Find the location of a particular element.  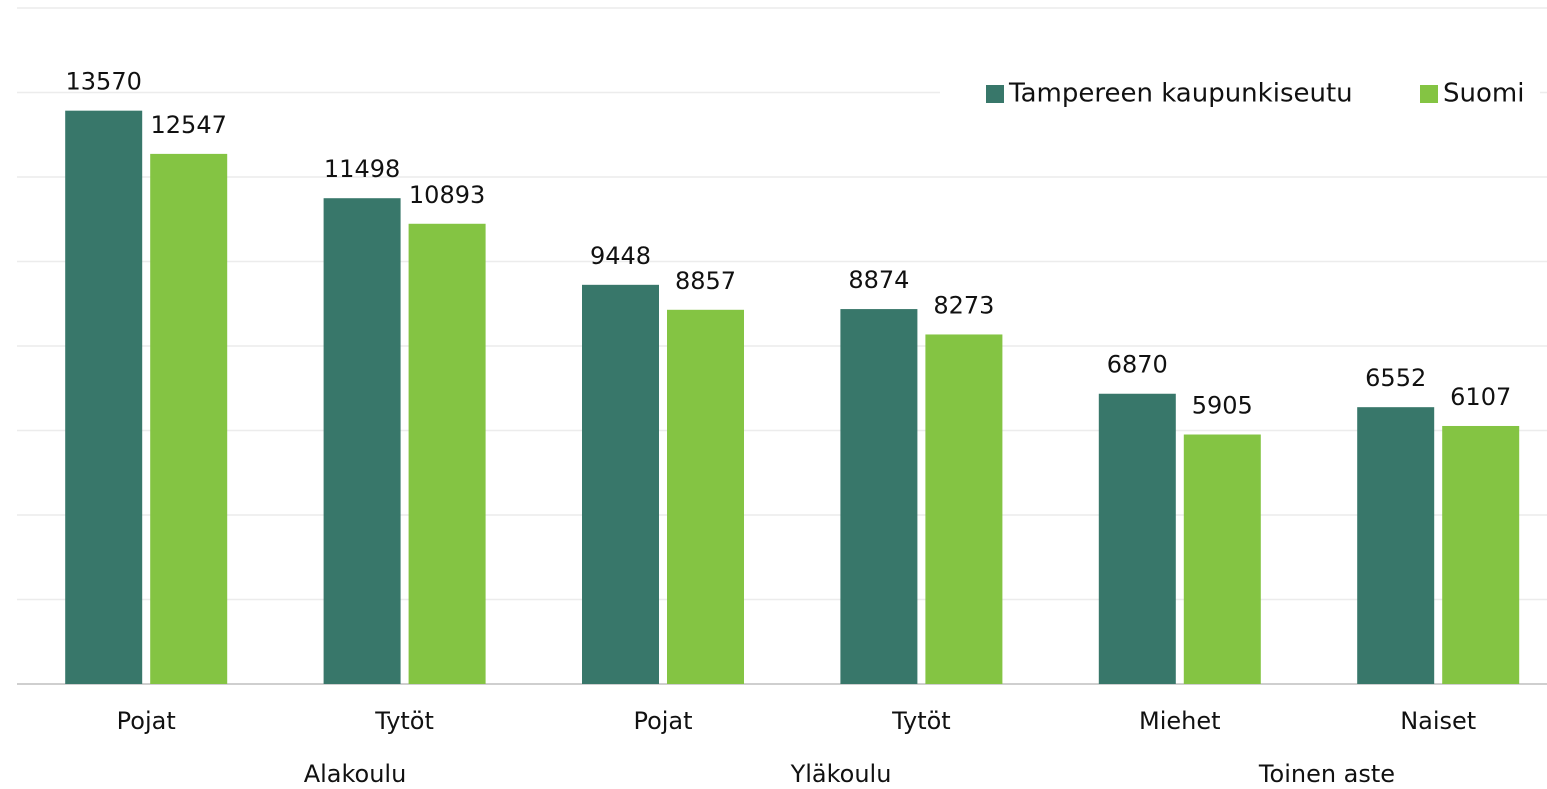

data-label: 8273 is located at coordinates (963, 305).